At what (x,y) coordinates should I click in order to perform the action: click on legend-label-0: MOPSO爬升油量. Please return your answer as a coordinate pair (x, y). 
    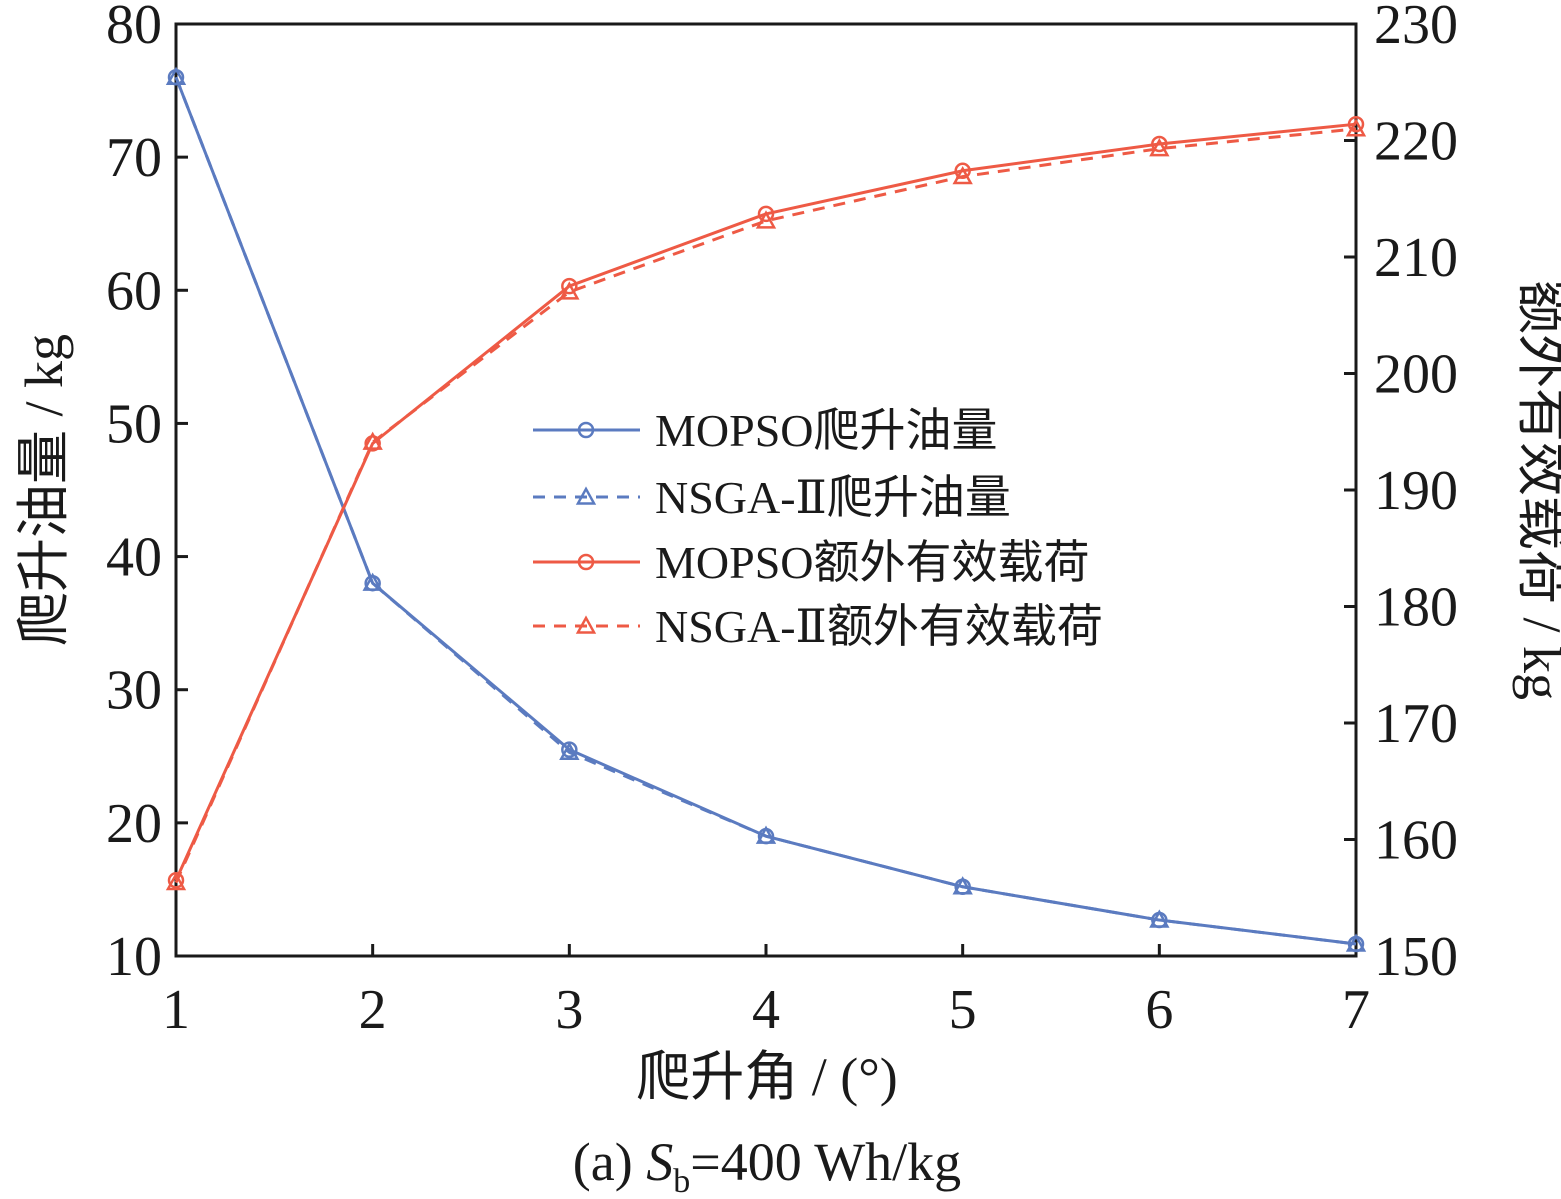
    Looking at the image, I should click on (826, 430).